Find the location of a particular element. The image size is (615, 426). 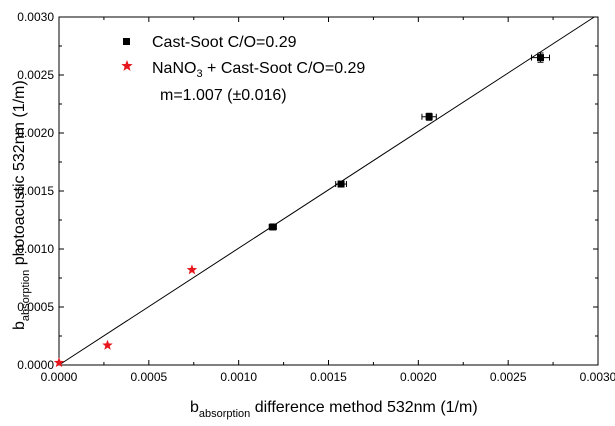

legend-star-marker is located at coordinates (126, 65).